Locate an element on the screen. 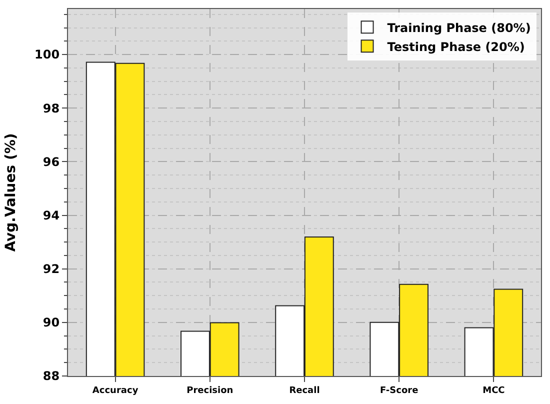 The width and height of the screenshot is (550, 404). y-axis-title: Avg.Values (%) is located at coordinates (11, 192).